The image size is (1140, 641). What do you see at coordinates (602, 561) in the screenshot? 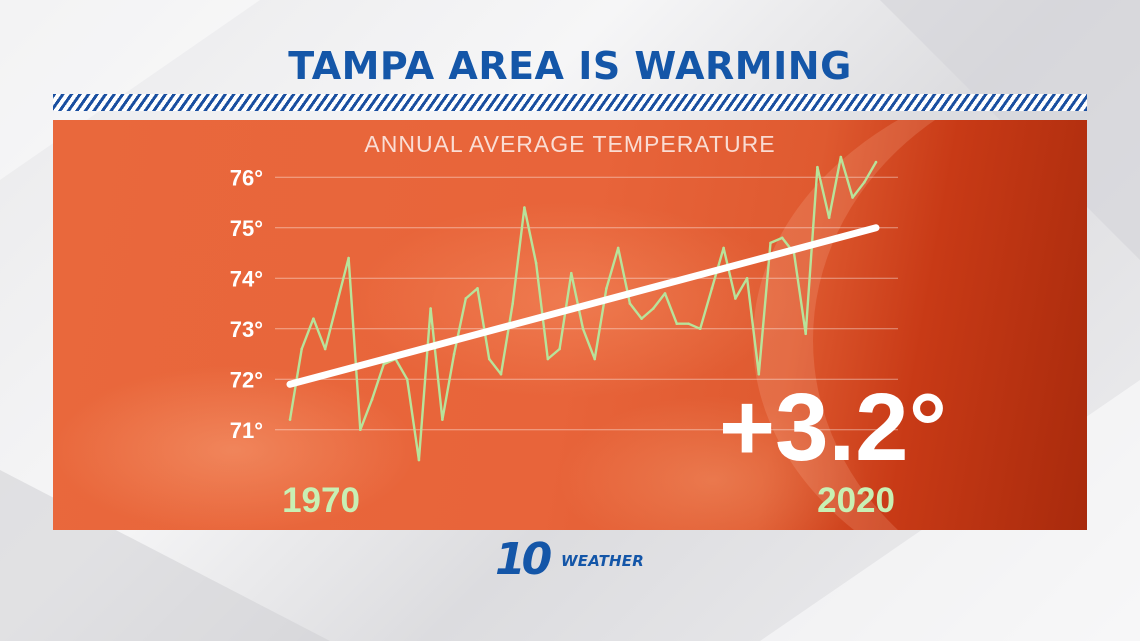
I see `logo-wordmark: WEATHER` at bounding box center [602, 561].